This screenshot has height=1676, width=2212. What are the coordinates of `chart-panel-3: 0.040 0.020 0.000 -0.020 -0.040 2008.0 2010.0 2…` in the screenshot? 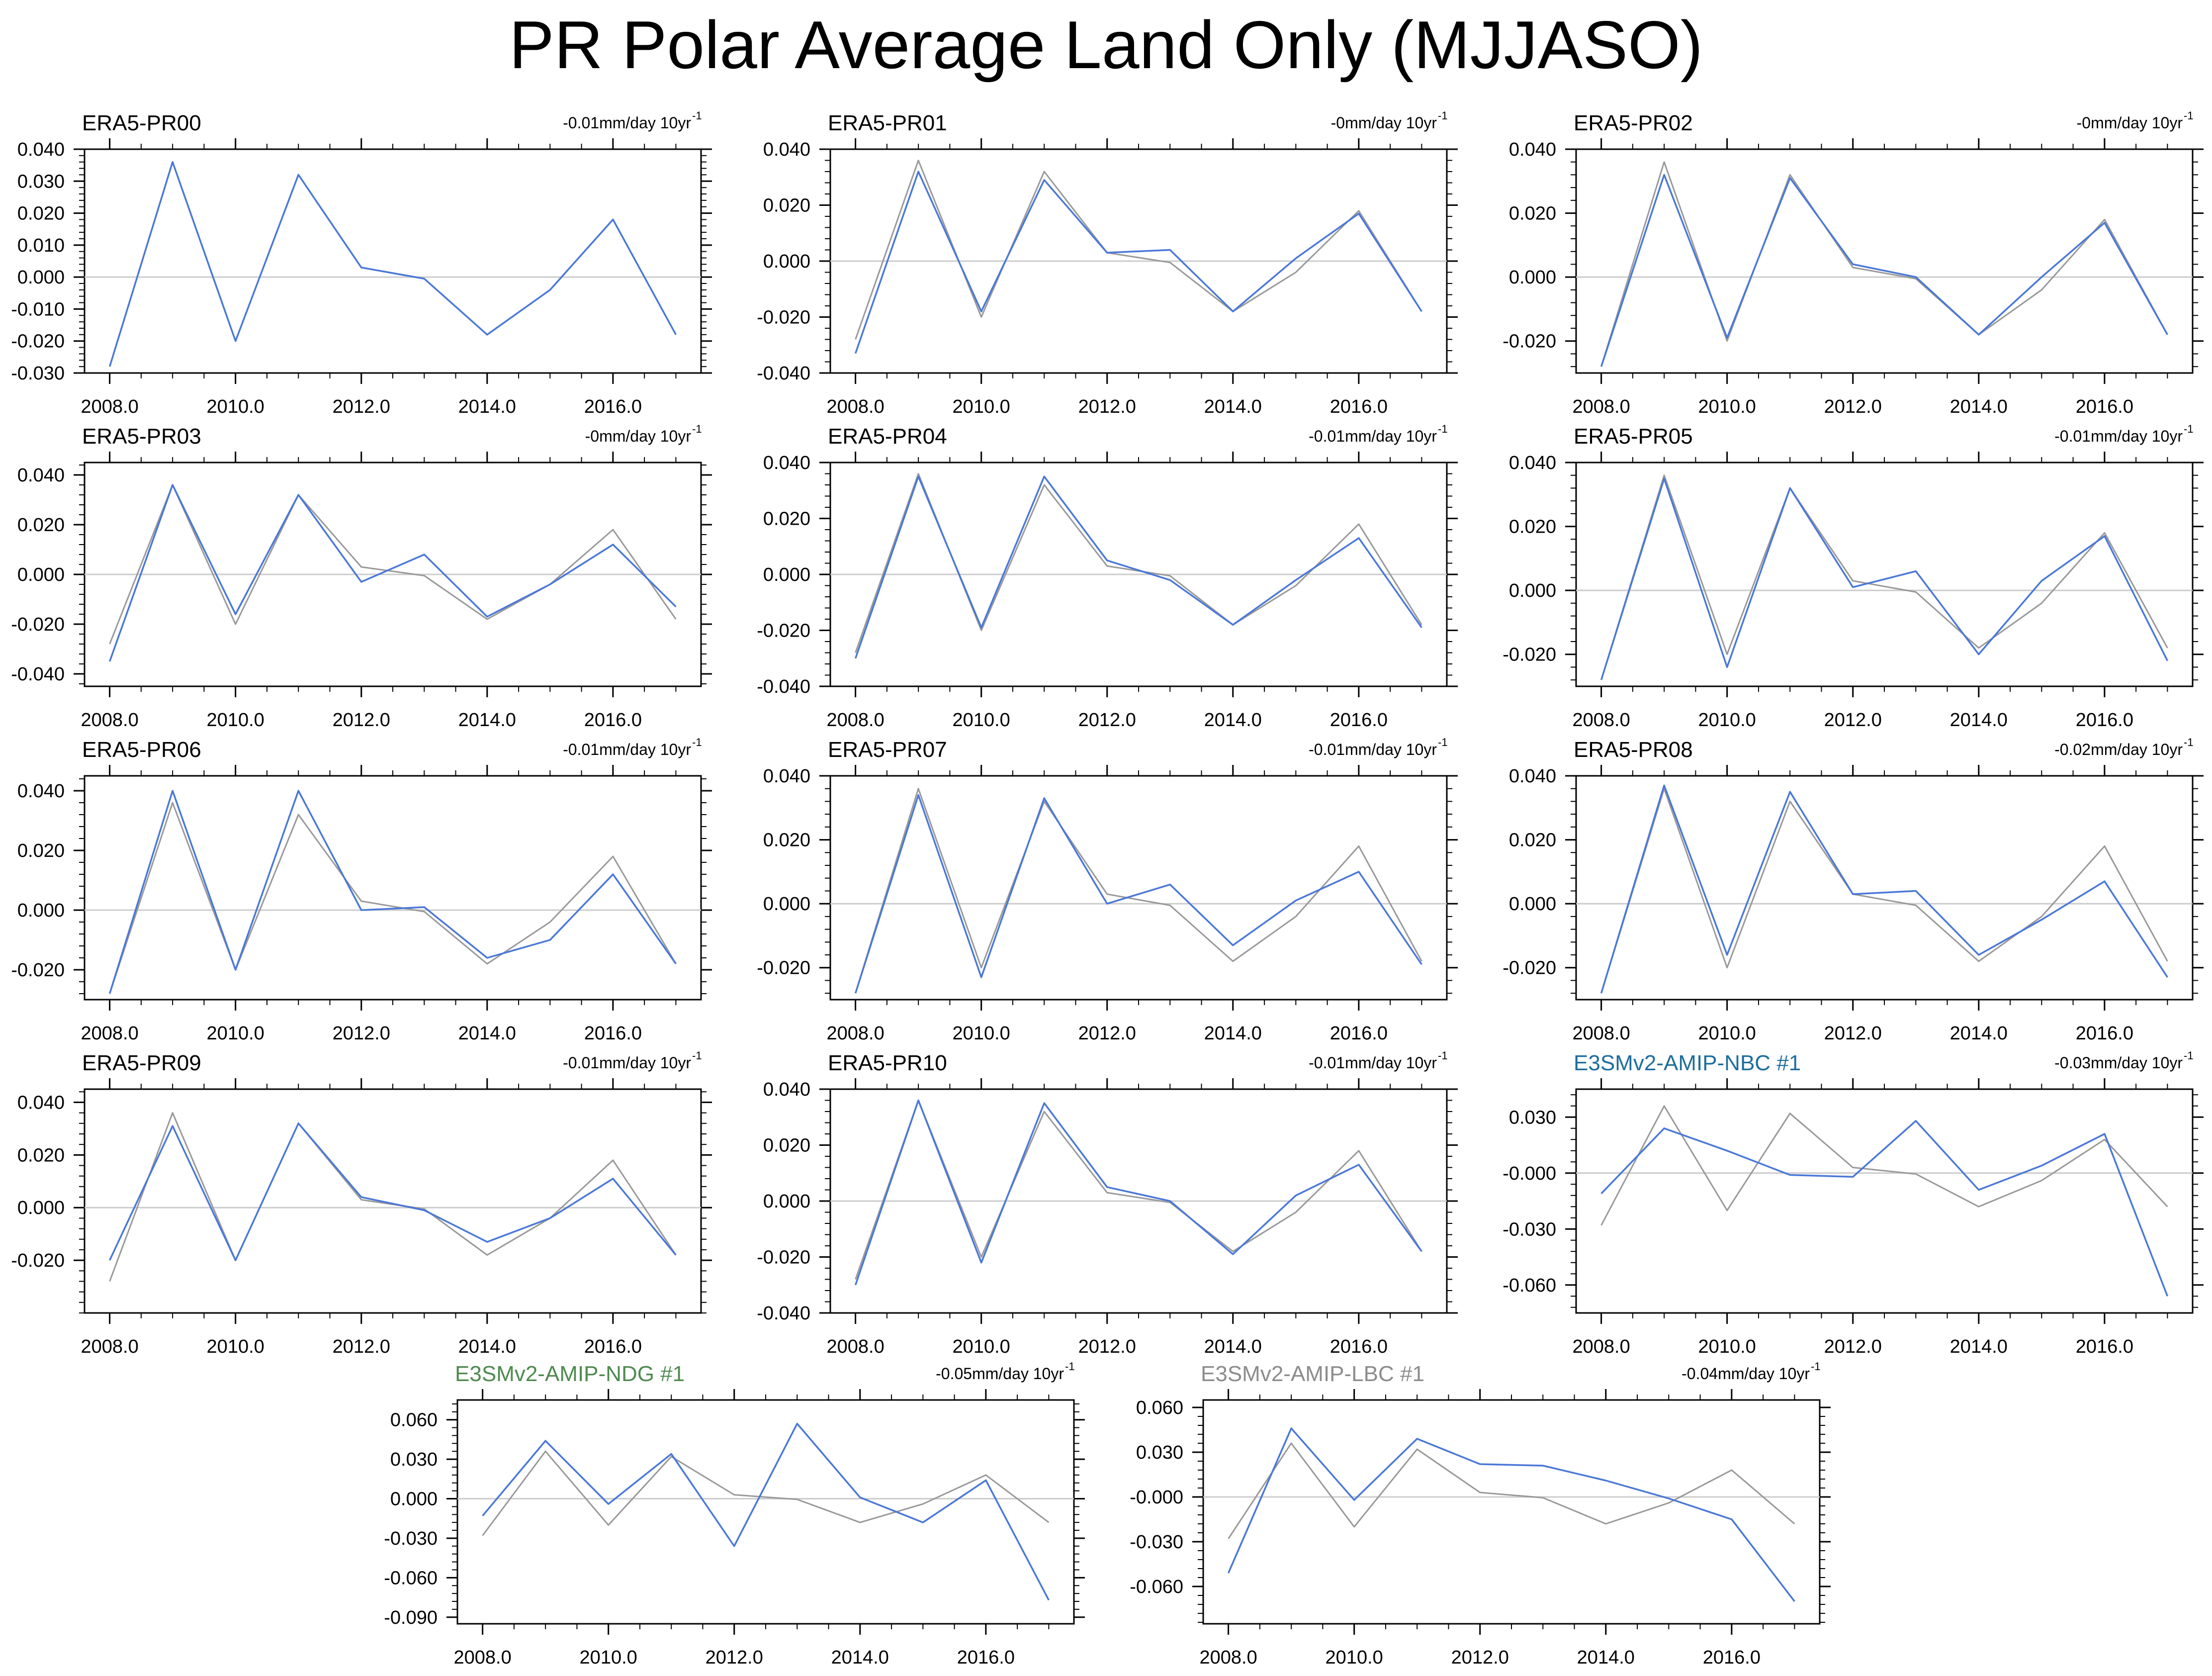 It's located at (361, 577).